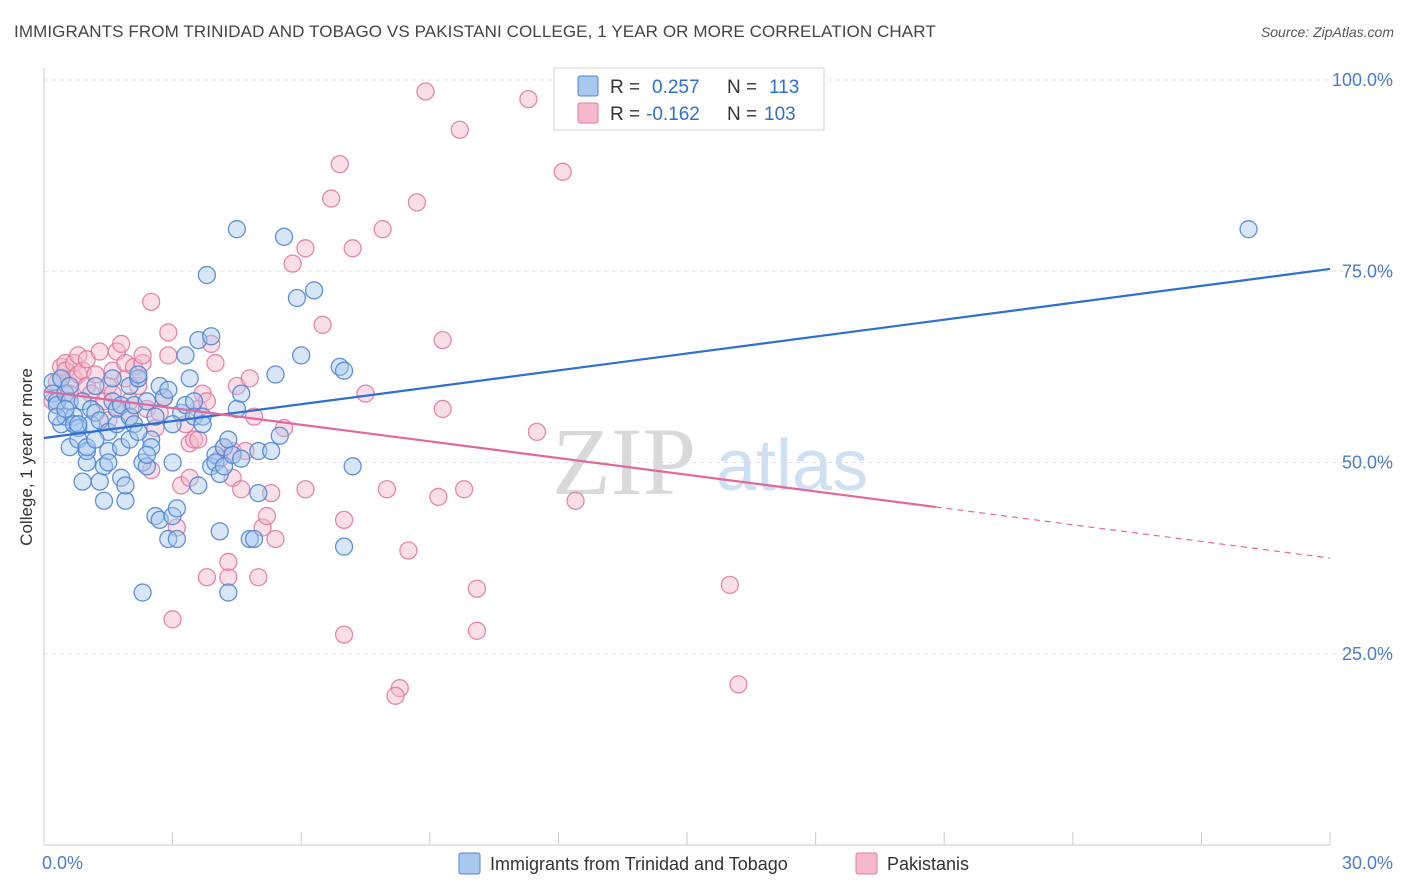 The width and height of the screenshot is (1406, 892). What do you see at coordinates (1367, 863) in the screenshot?
I see `x-tick-label-1: 30.0%` at bounding box center [1367, 863].